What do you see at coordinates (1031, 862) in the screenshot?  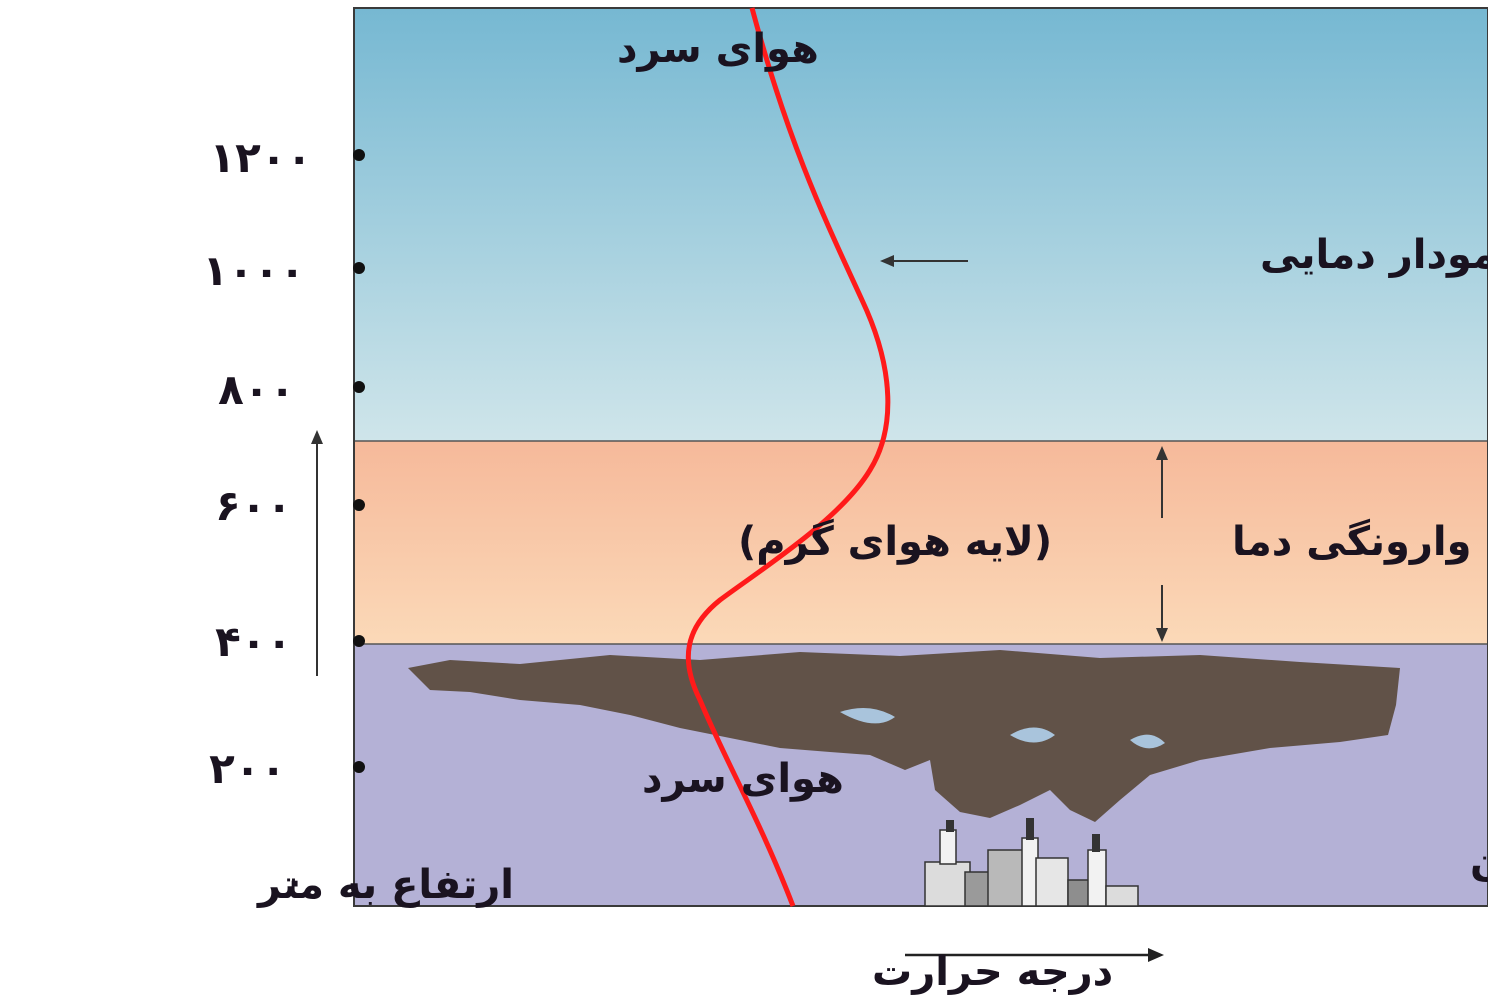 I see `factory-buildings-icon` at bounding box center [1031, 862].